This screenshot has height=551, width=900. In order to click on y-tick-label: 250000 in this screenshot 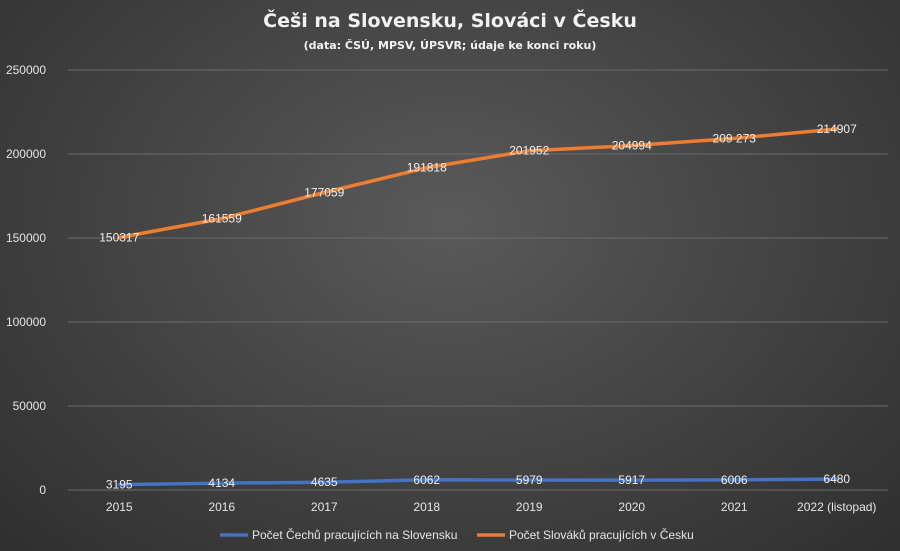, I will do `click(26, 70)`.